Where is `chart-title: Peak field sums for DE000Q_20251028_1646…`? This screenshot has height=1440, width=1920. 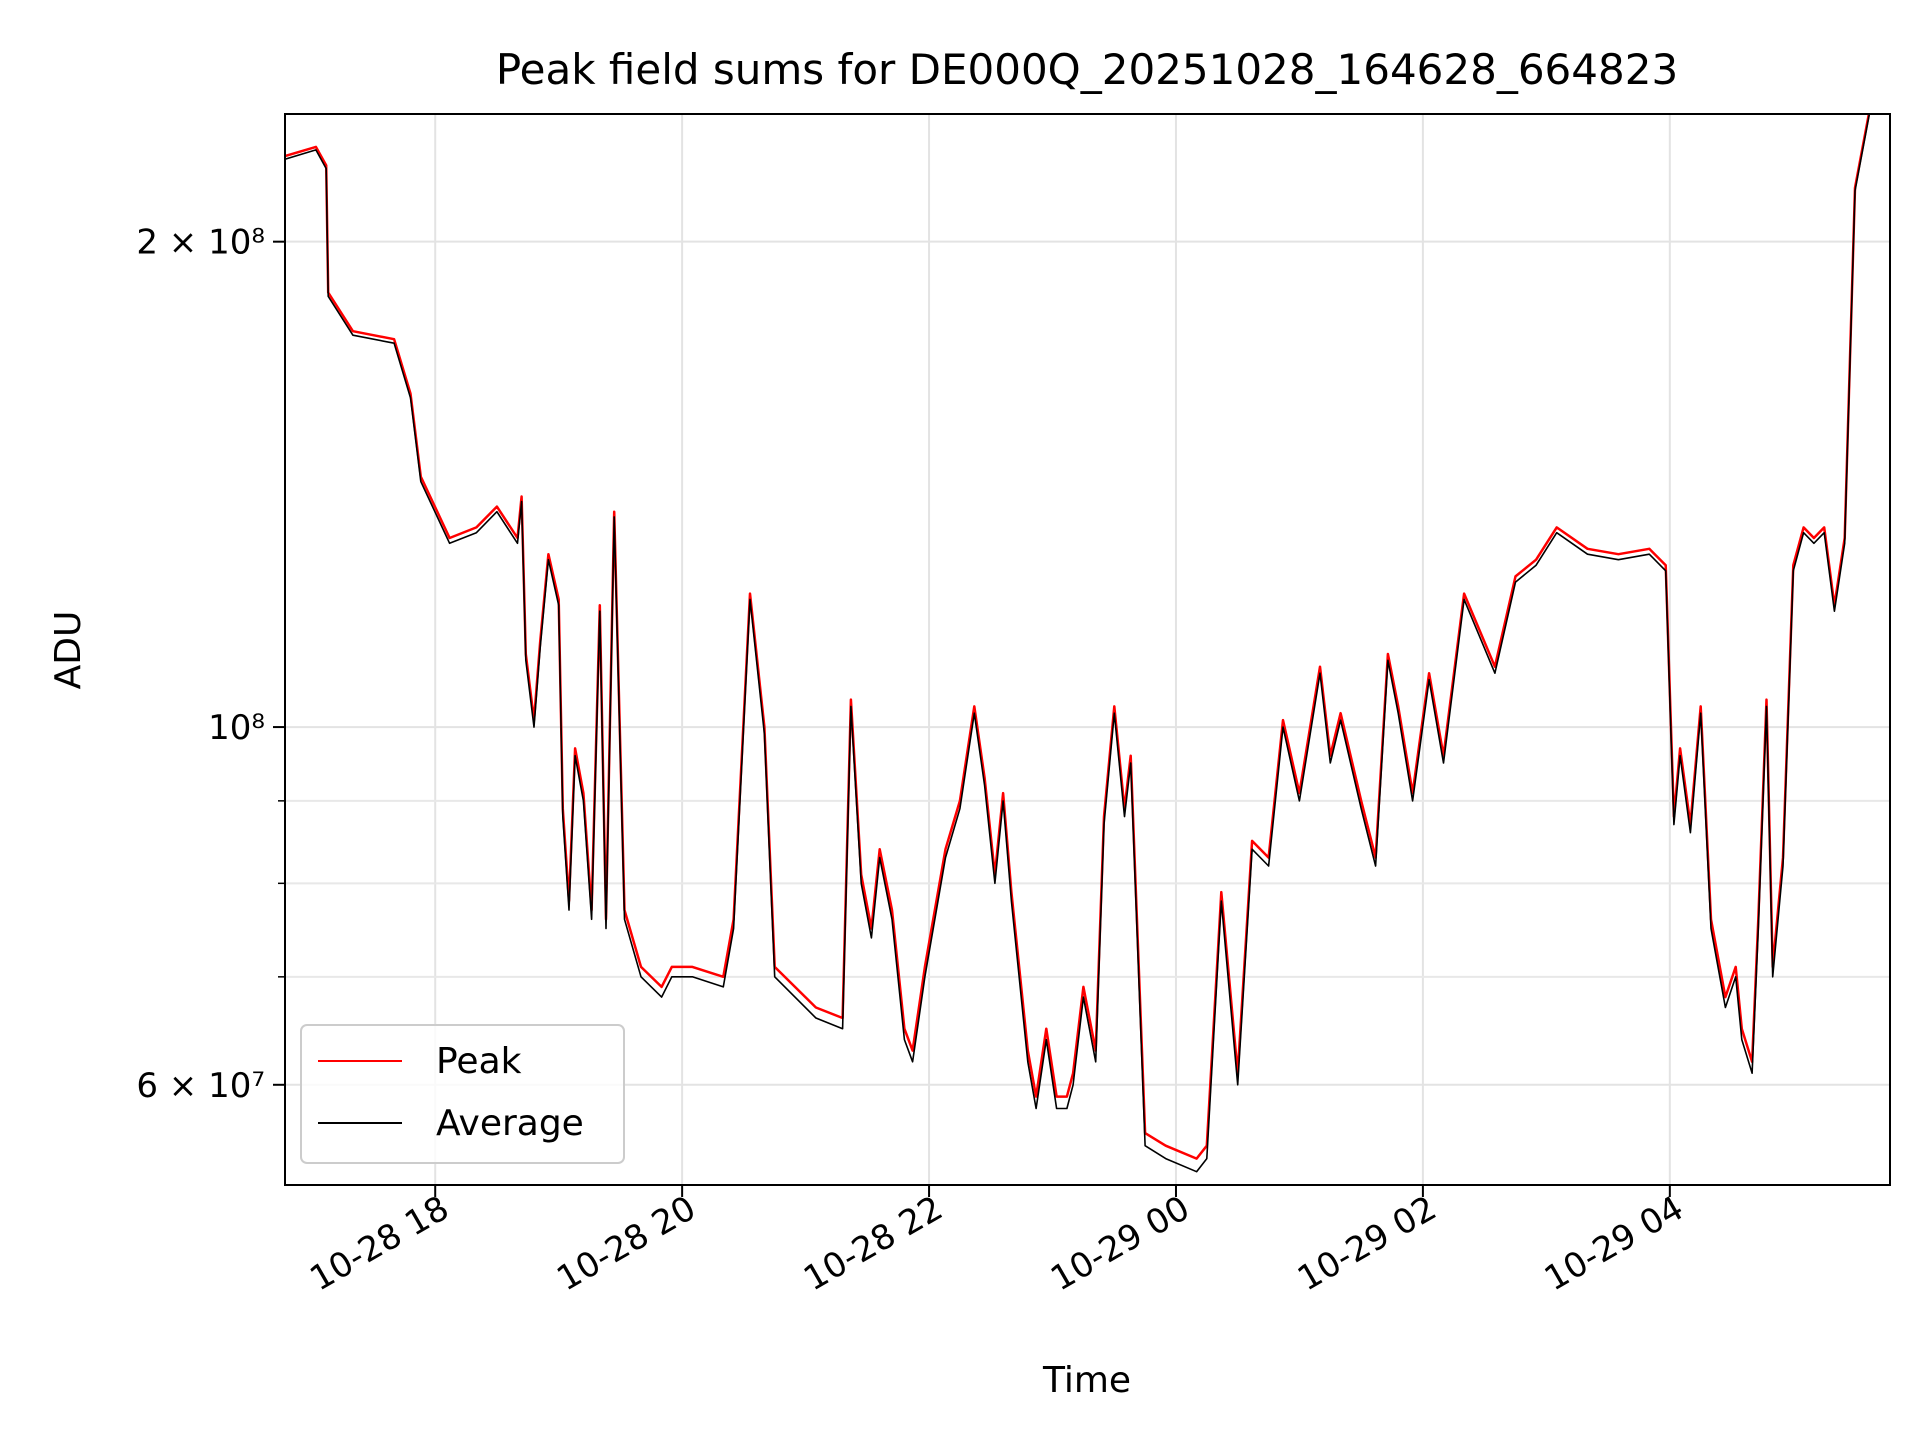 chart-title: Peak field sums for DE000Q_20251028_1646… is located at coordinates (1087, 69).